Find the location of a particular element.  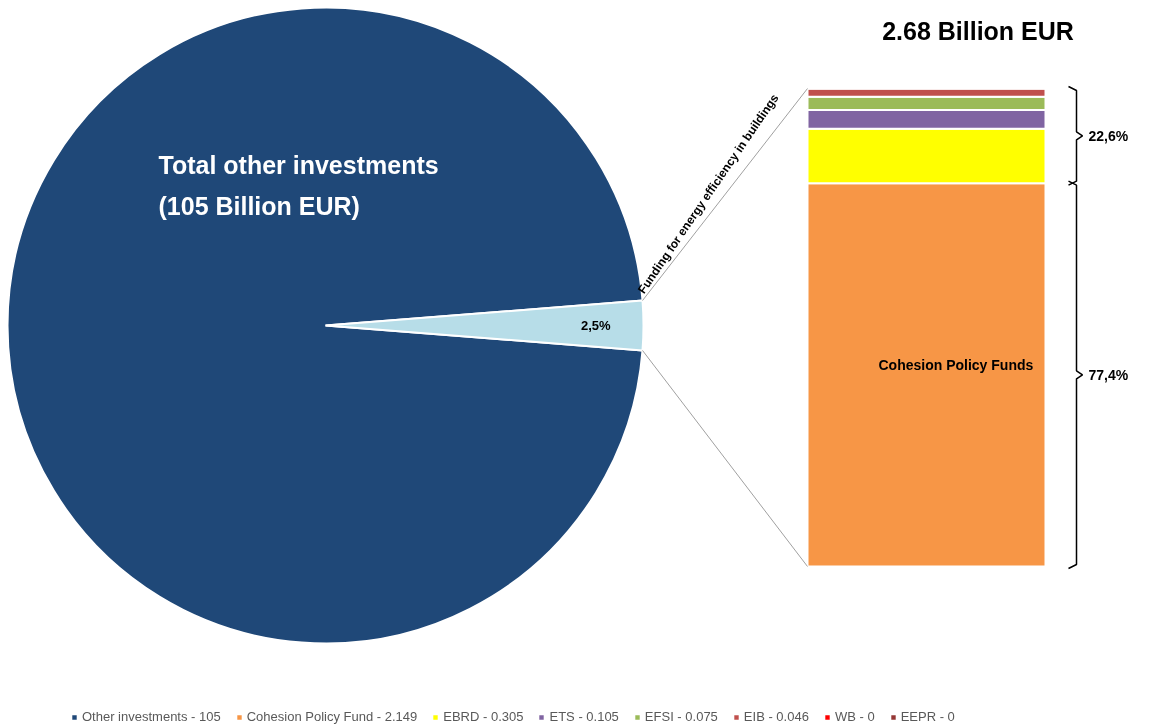

text: 22,6% is located at coordinates (1108, 135).